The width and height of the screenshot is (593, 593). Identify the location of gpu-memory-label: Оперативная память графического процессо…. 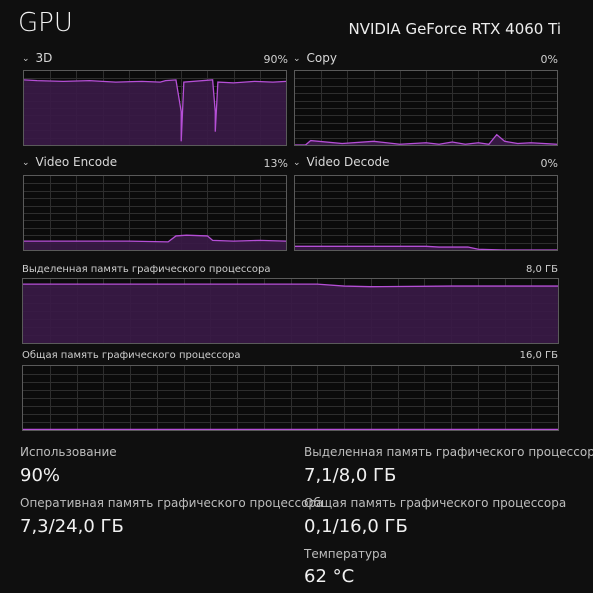
(172, 503).